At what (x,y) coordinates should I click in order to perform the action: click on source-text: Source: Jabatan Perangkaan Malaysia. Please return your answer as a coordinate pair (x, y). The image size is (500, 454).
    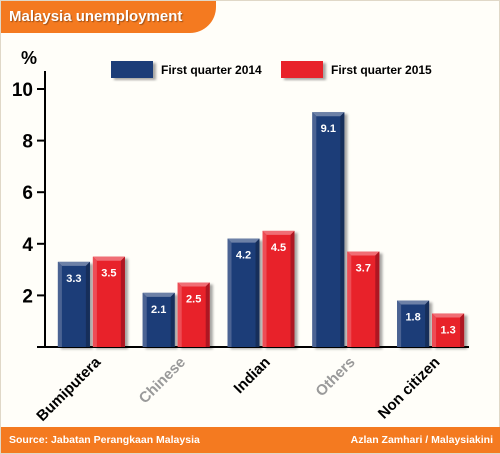
    Looking at the image, I should click on (104, 440).